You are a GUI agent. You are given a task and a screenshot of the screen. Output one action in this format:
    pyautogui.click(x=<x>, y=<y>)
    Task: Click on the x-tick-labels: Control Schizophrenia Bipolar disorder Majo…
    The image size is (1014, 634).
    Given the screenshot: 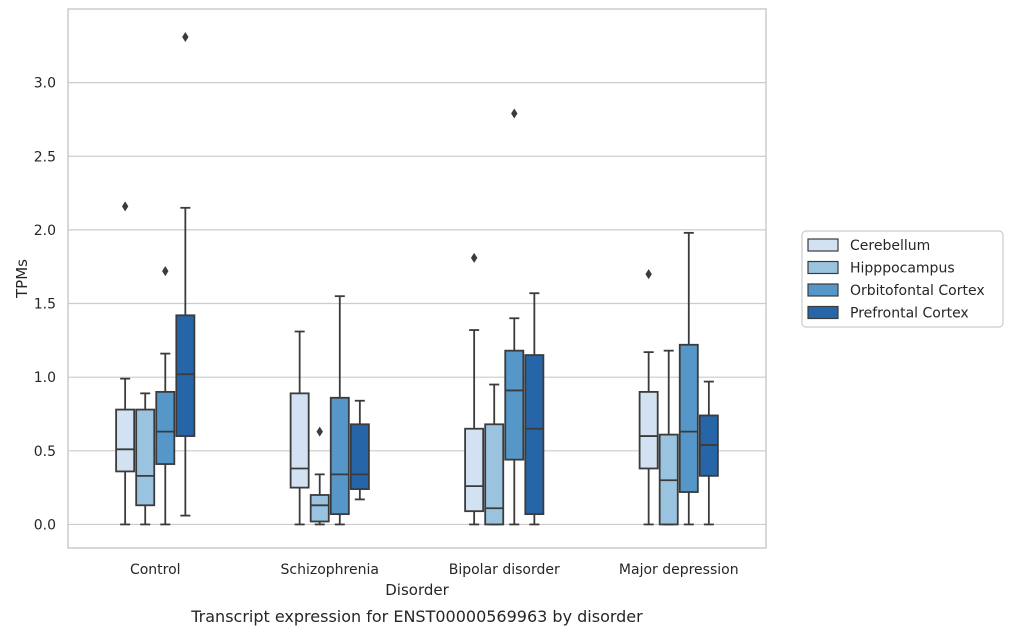 What is the action you would take?
    pyautogui.click(x=434, y=570)
    